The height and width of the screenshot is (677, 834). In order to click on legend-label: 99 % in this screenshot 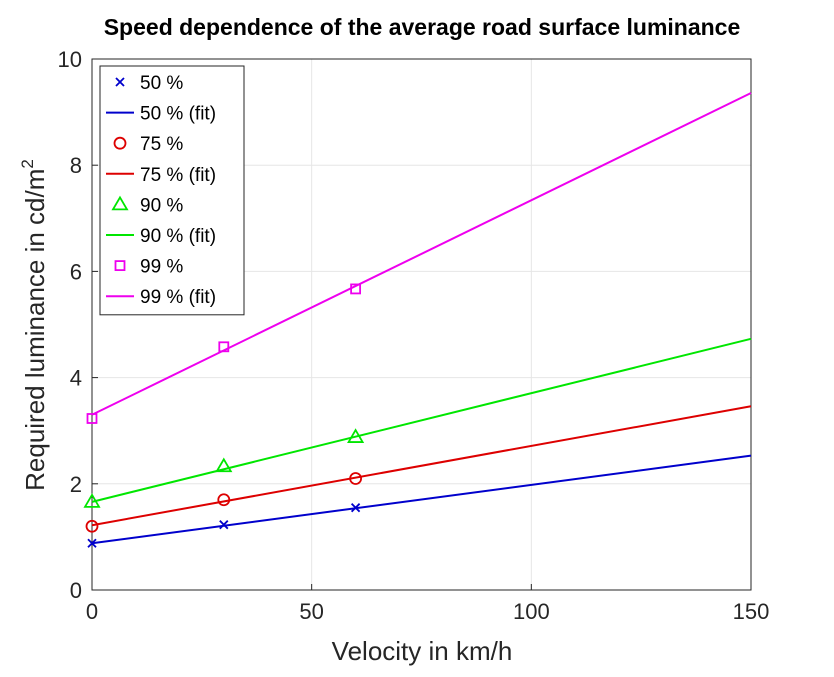, I will do `click(161, 267)`.